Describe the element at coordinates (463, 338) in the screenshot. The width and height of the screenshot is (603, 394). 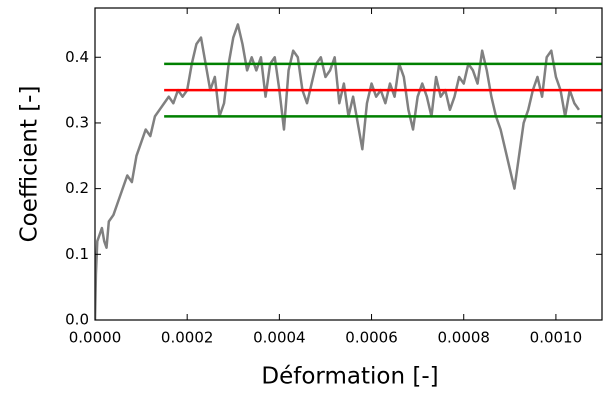
I see `x-tick-label: 0.0008` at that location.